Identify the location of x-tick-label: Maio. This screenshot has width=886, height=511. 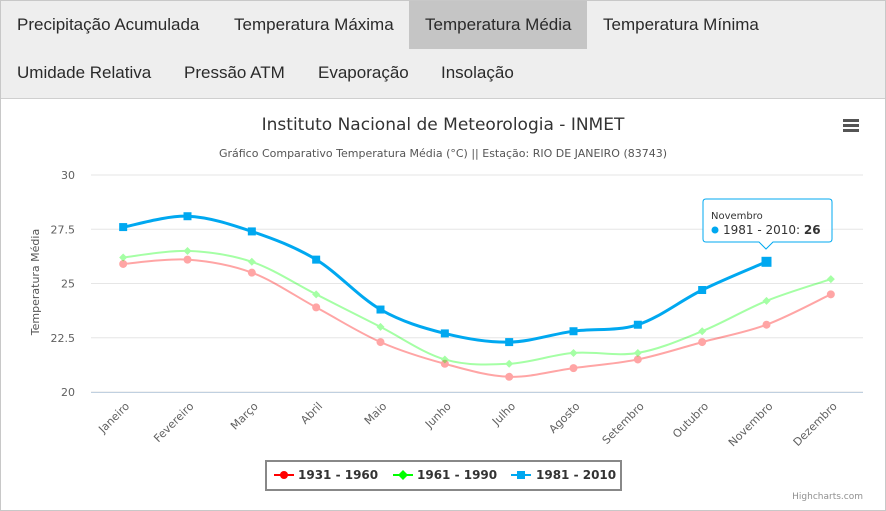
(376, 414).